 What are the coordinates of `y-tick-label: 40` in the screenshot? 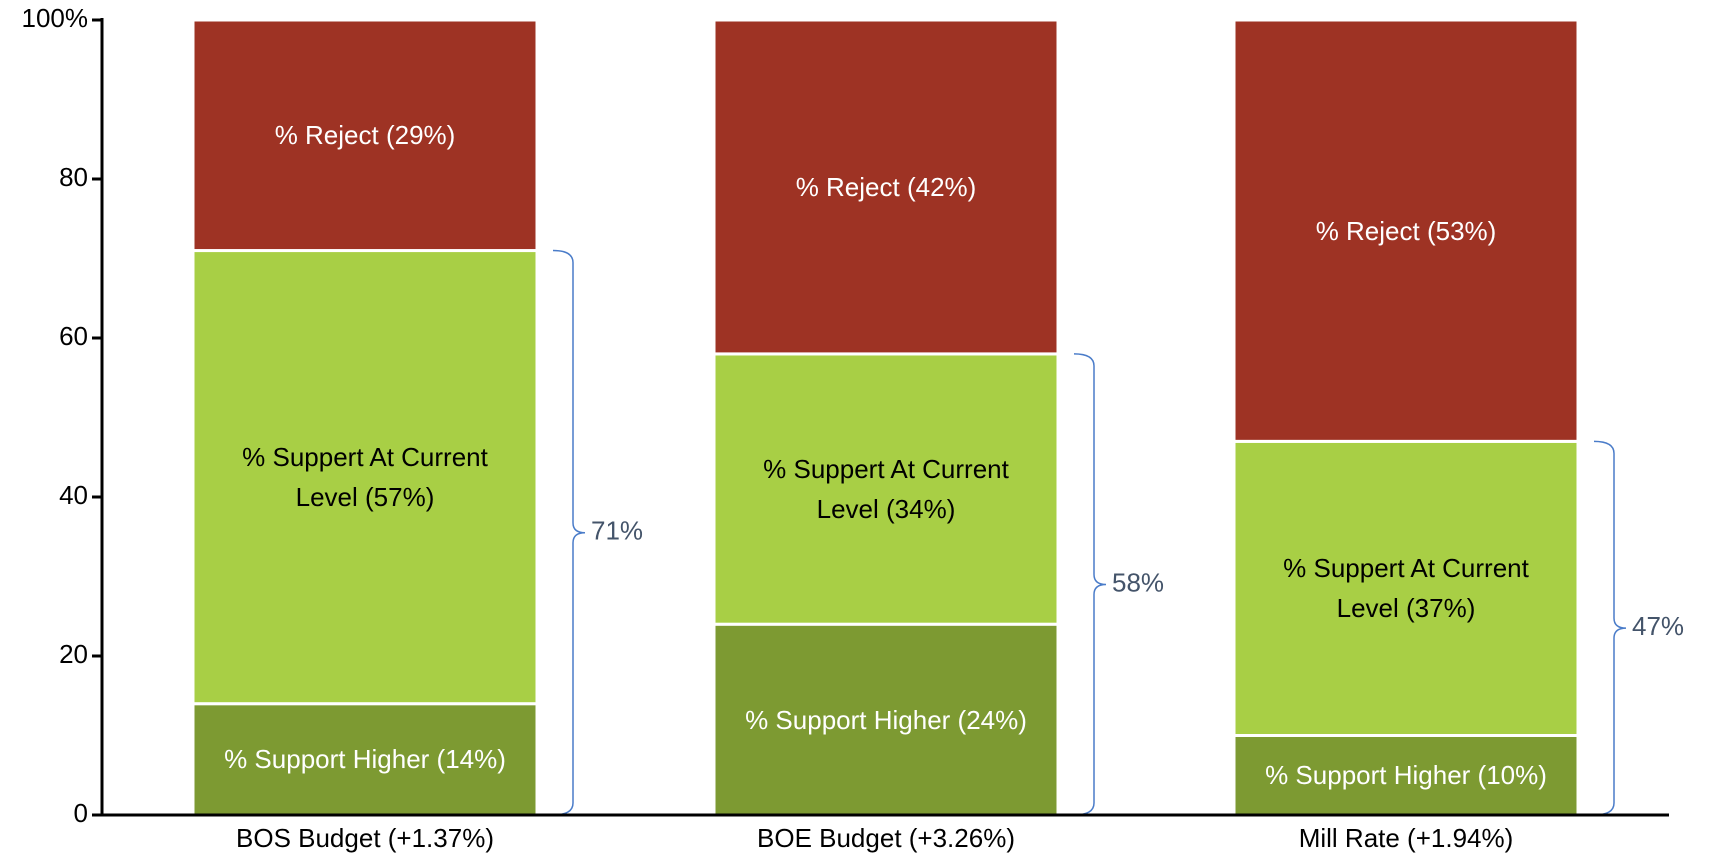 It's located at (73, 495).